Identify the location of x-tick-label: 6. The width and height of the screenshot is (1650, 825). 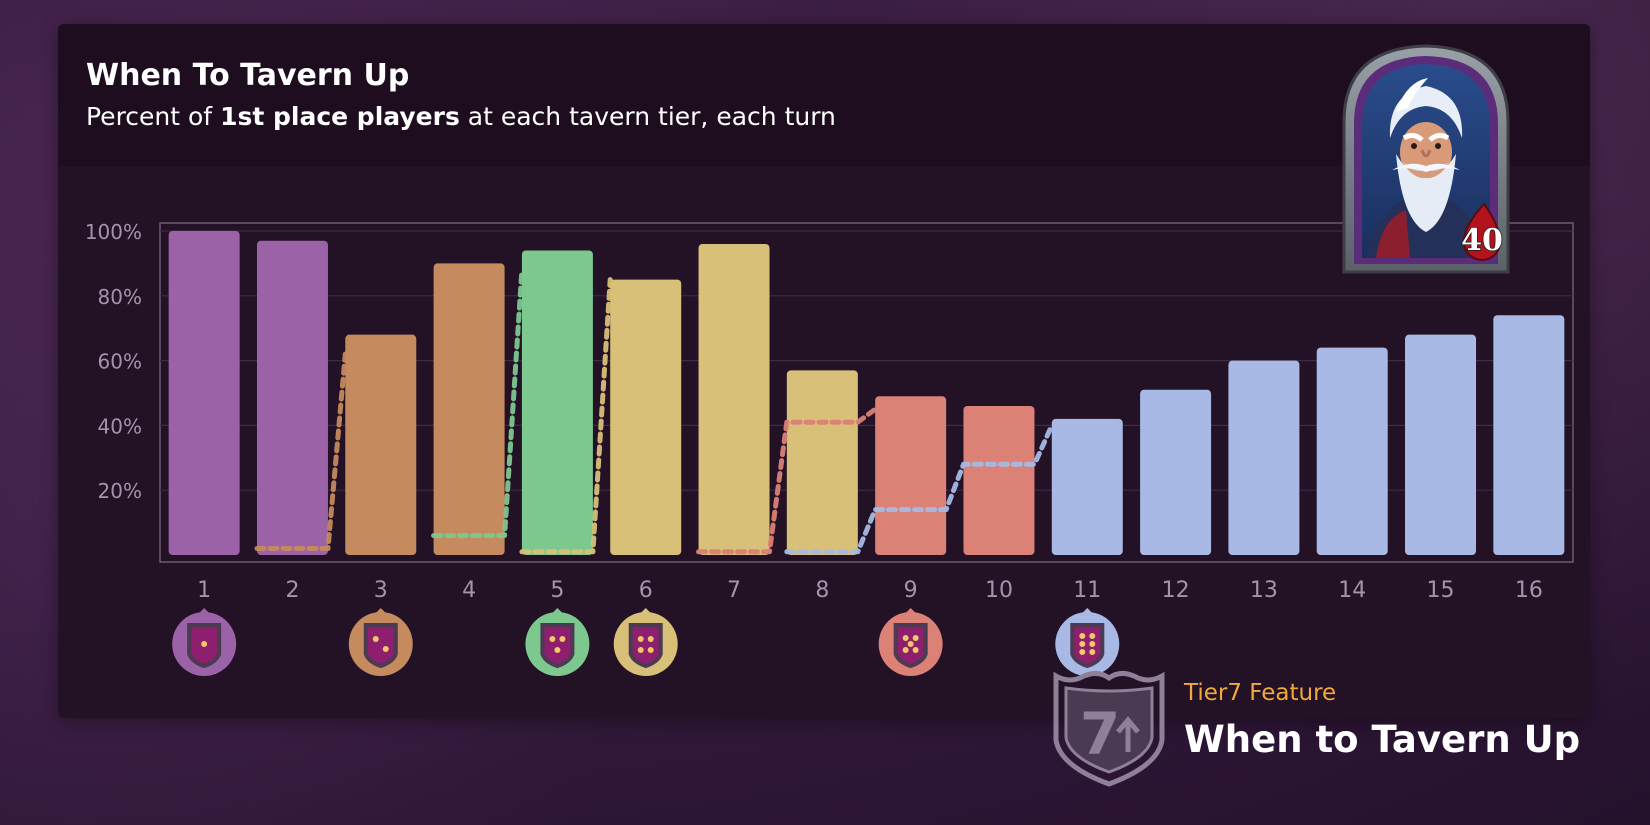
(646, 590).